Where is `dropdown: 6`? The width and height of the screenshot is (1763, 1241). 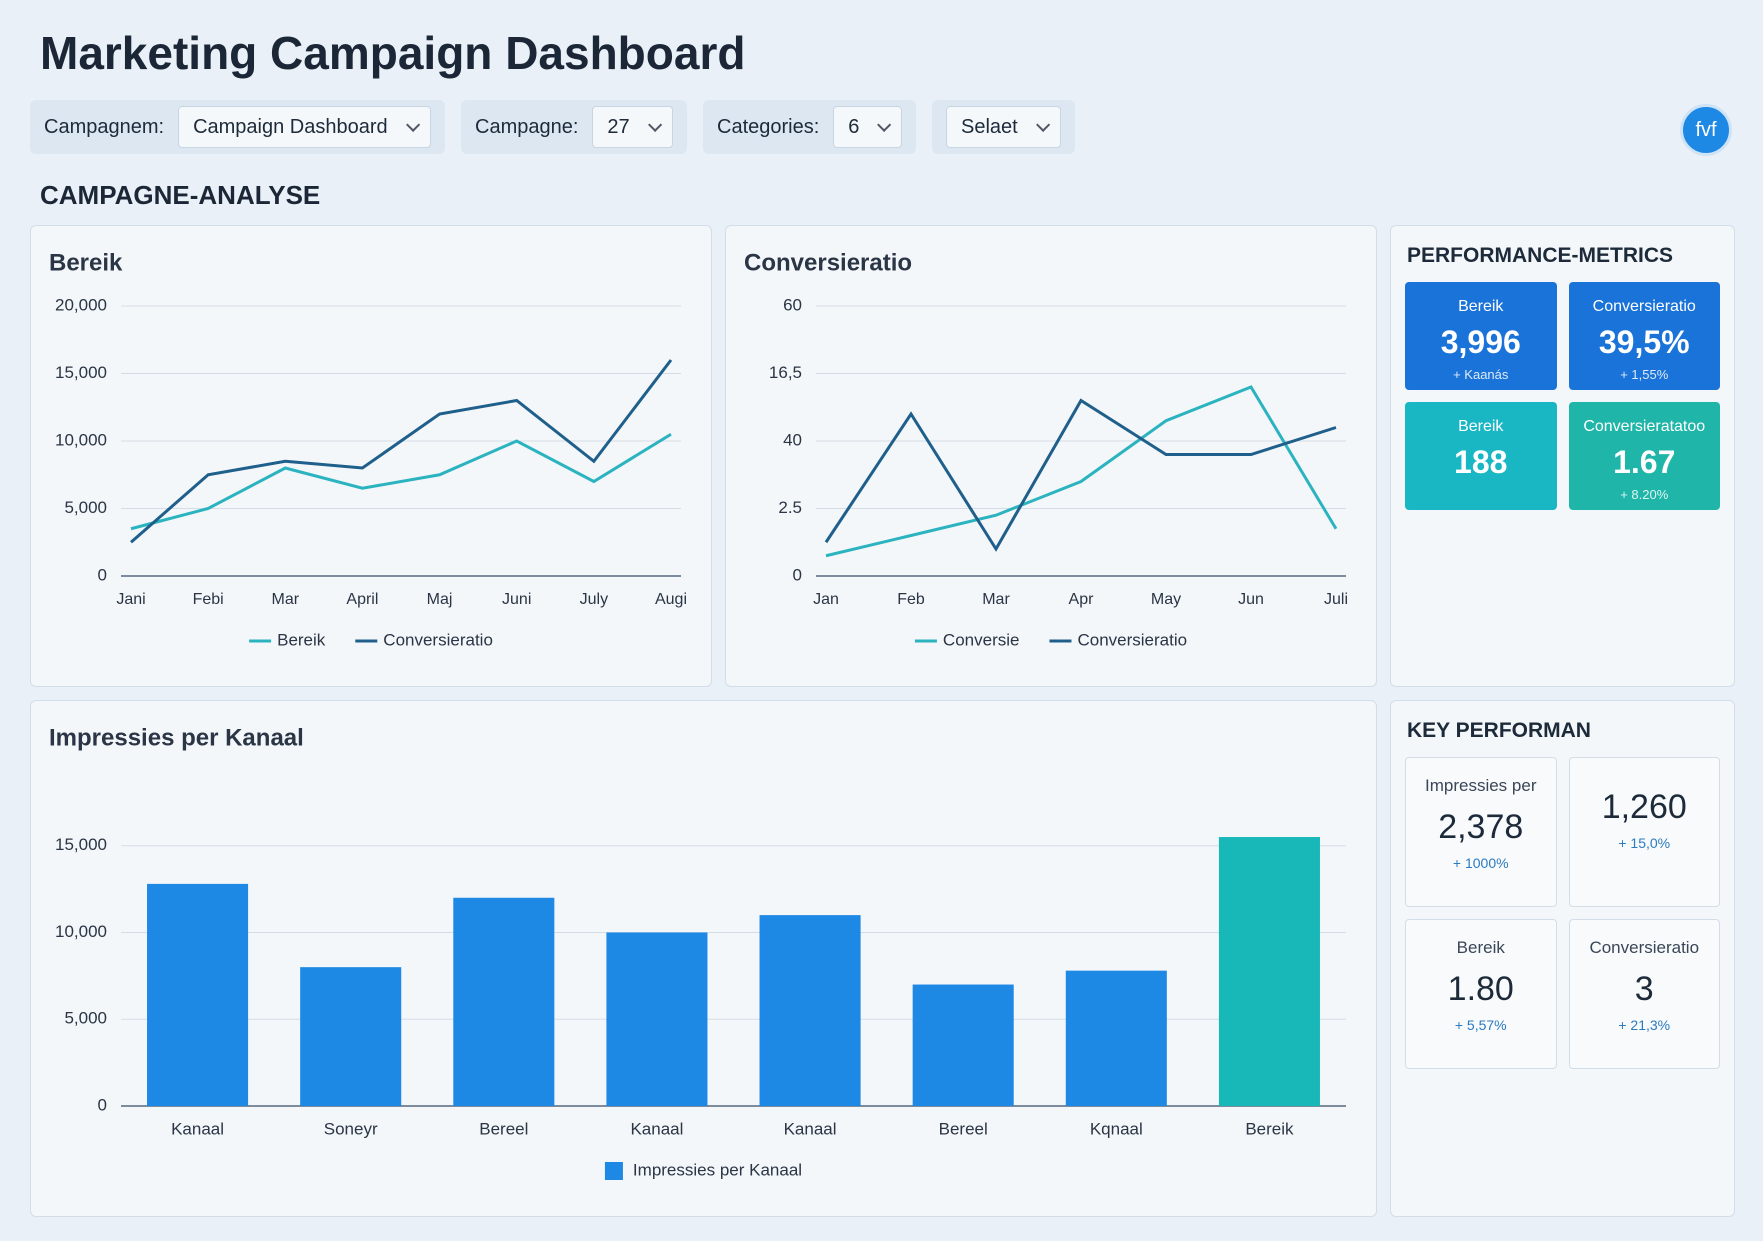 dropdown: 6 is located at coordinates (868, 127).